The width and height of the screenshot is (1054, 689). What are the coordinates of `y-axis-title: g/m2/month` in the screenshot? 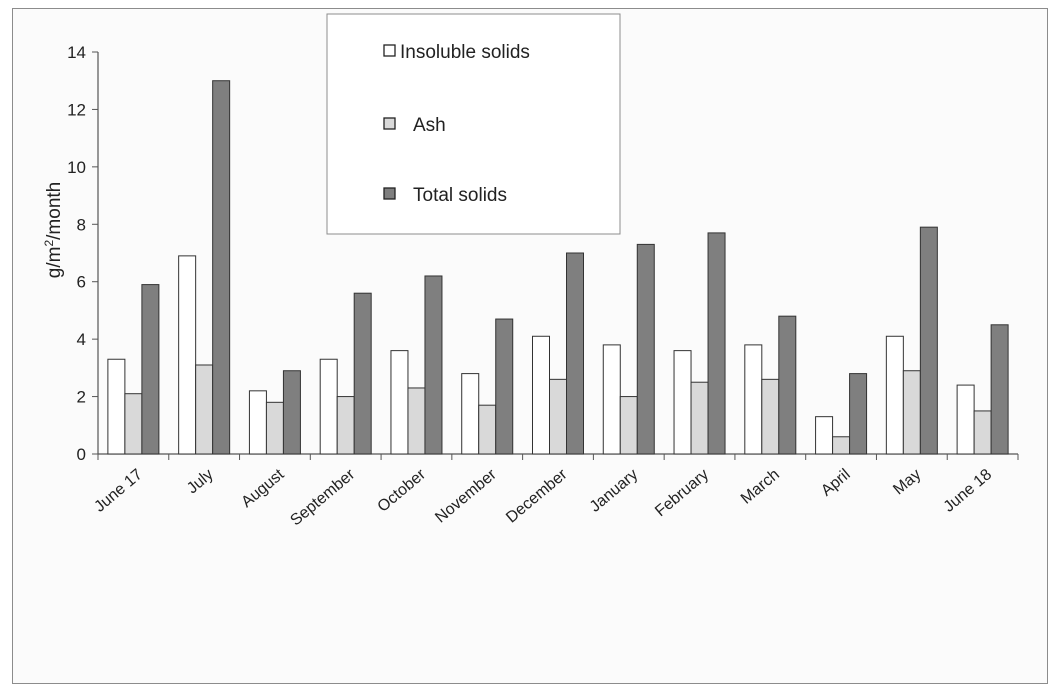 It's located at (53, 230).